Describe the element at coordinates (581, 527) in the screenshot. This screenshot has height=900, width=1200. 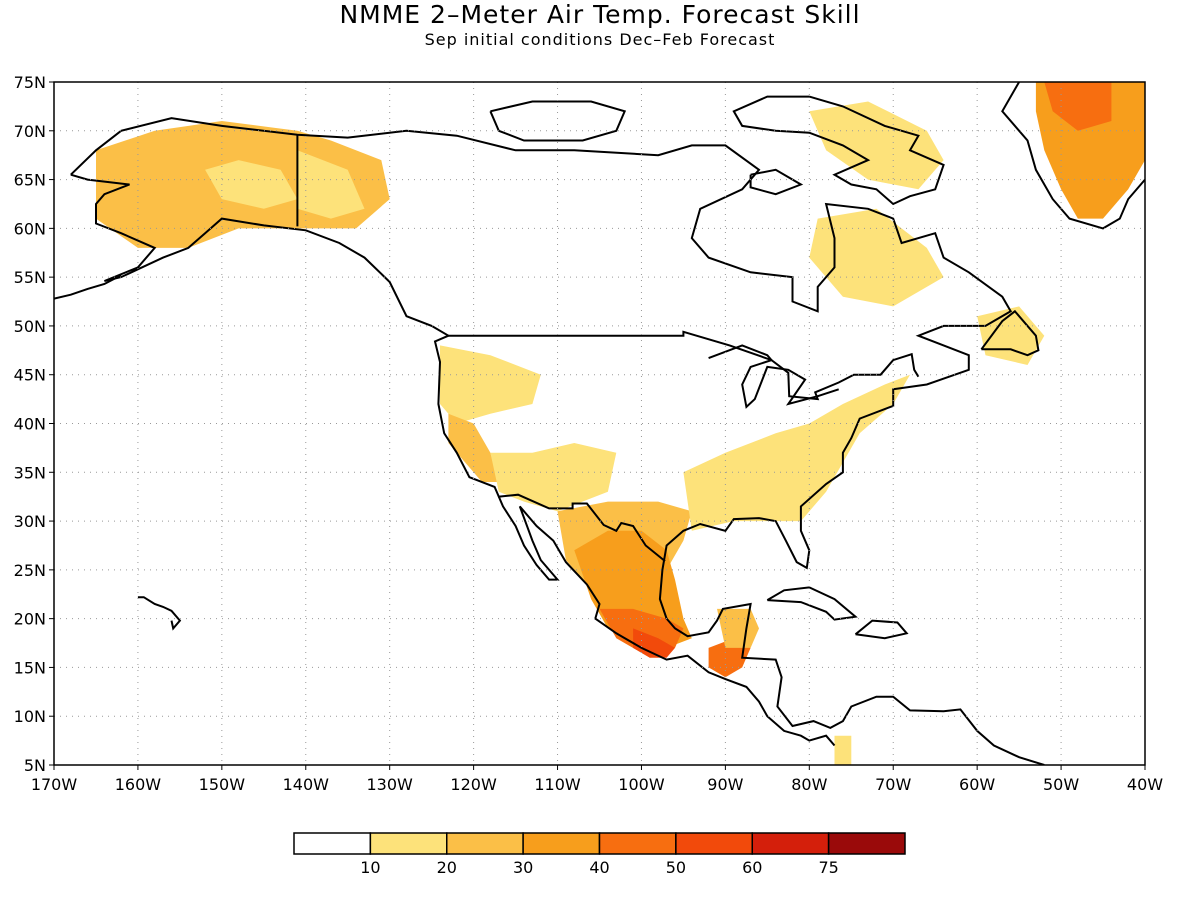
I see `coastline-us-mexico-border` at that location.